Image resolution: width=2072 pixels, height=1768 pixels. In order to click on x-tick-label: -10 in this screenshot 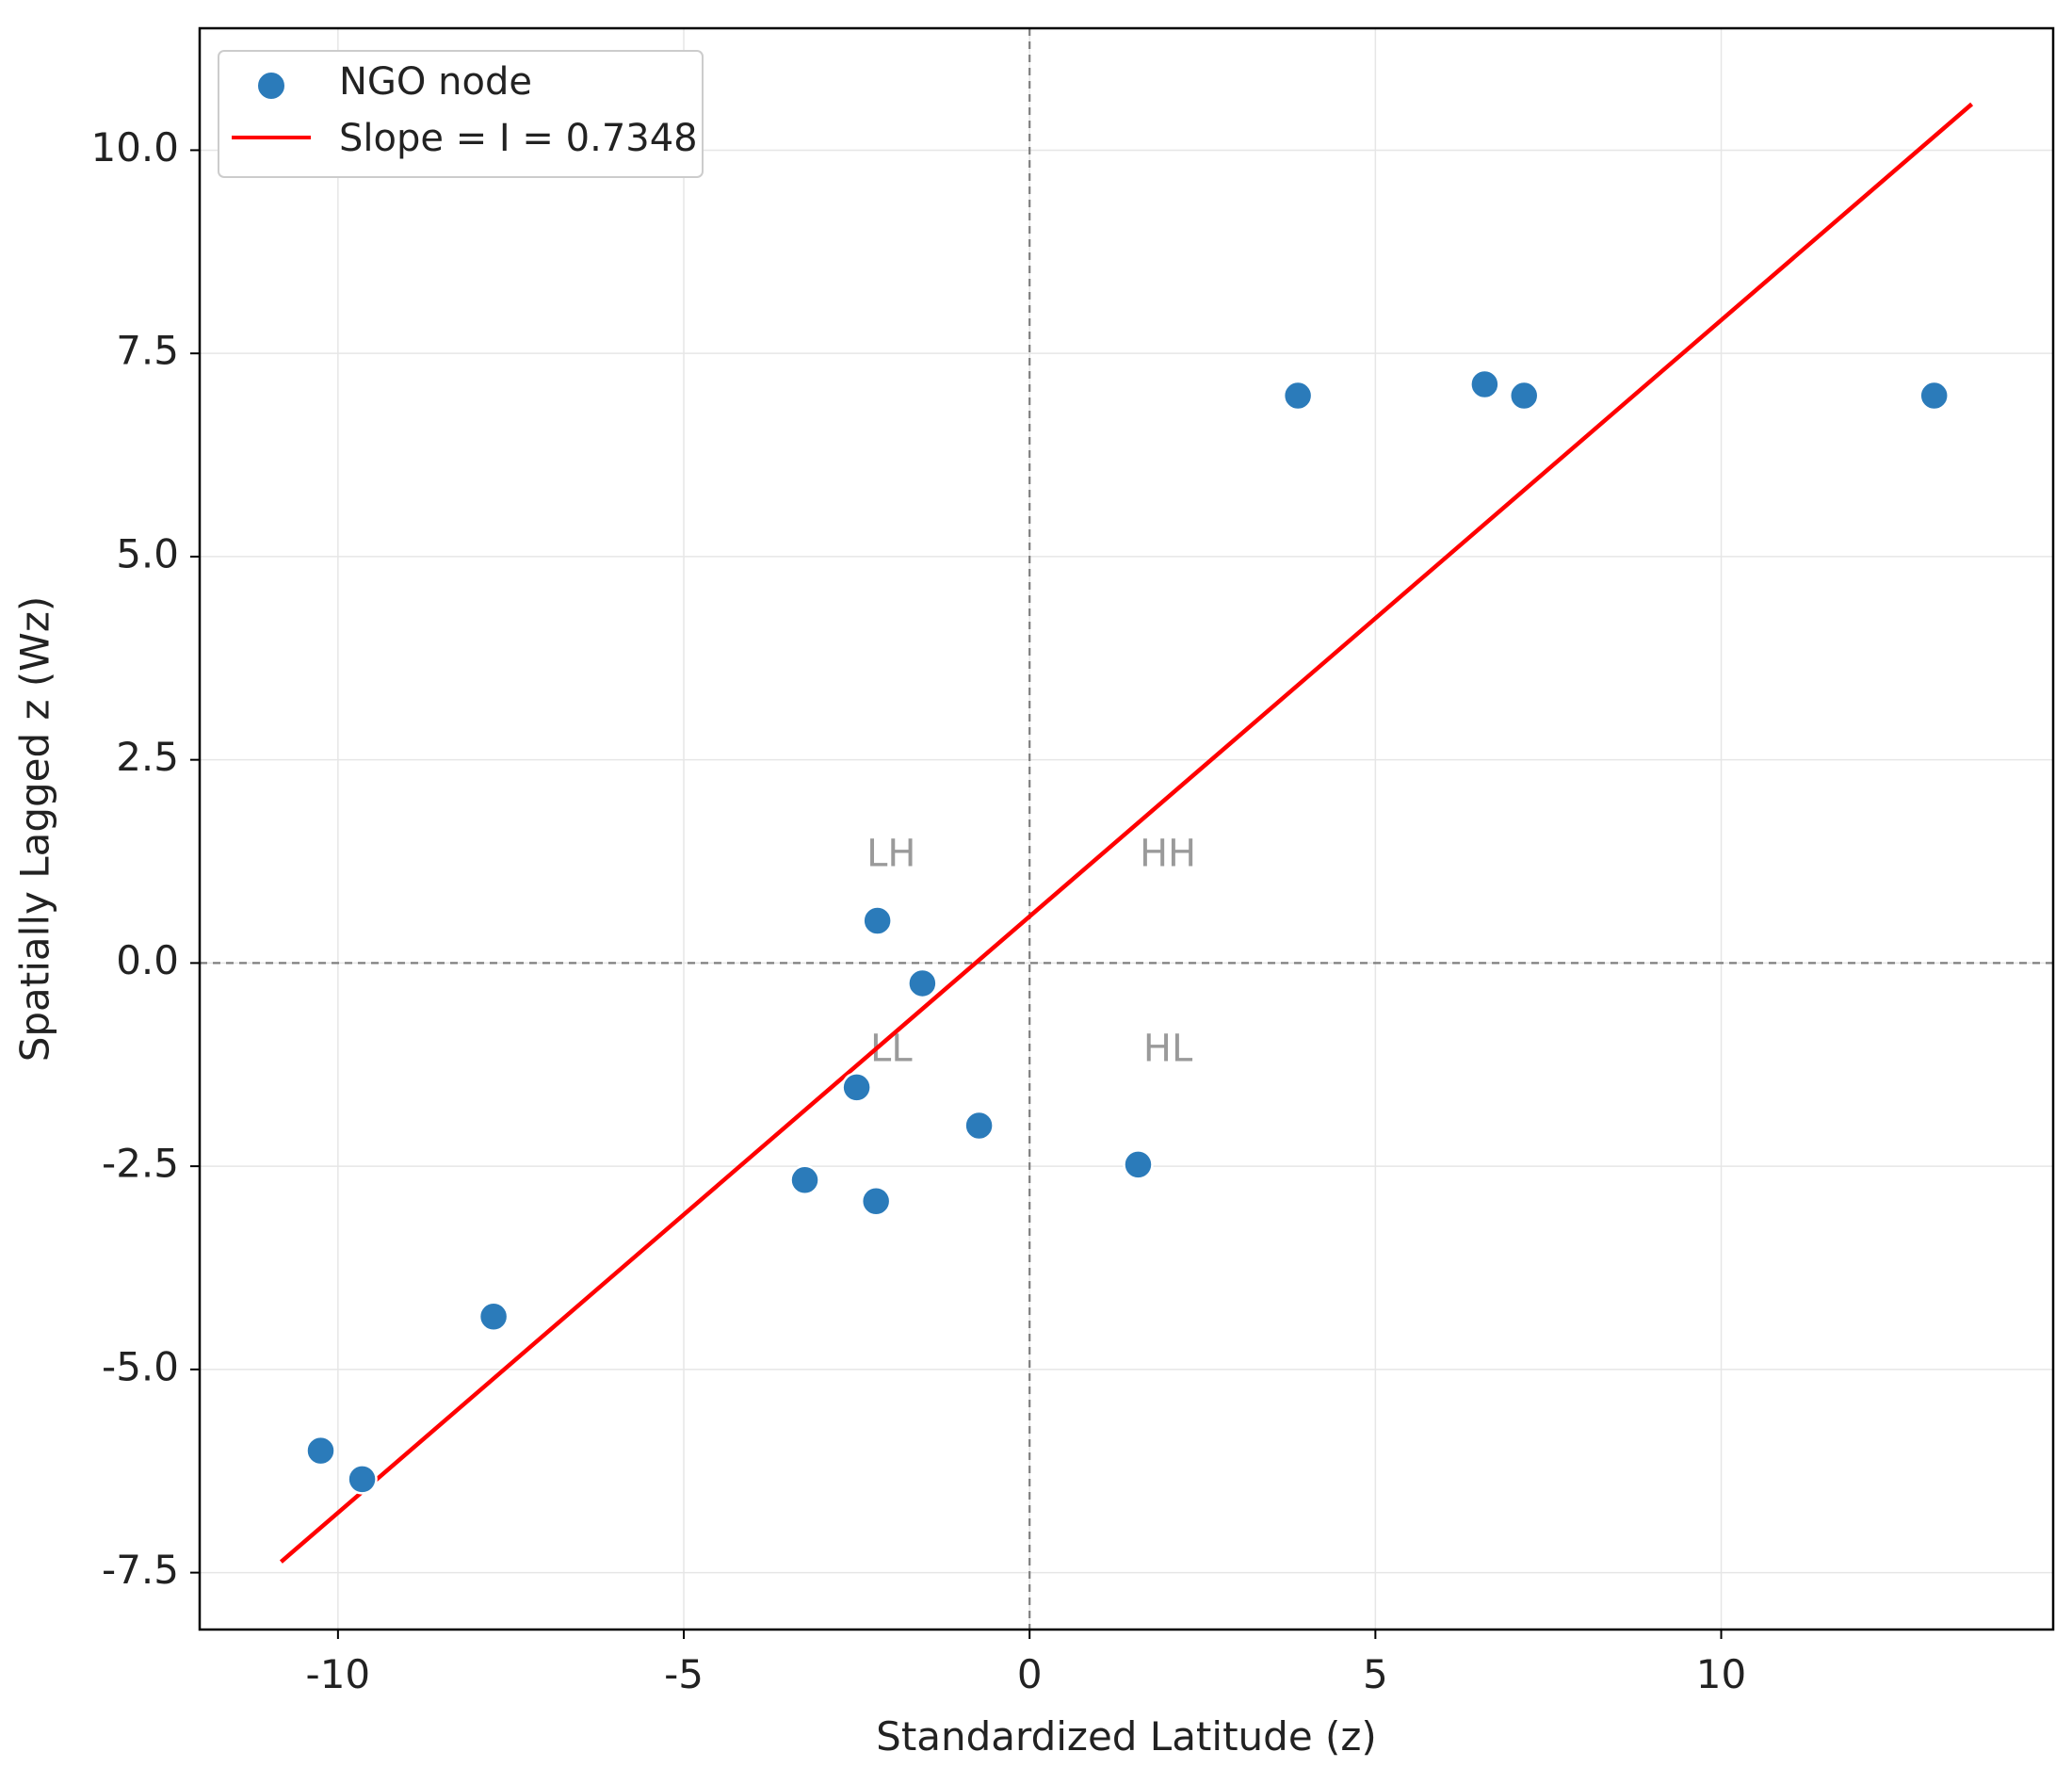, I will do `click(338, 1674)`.